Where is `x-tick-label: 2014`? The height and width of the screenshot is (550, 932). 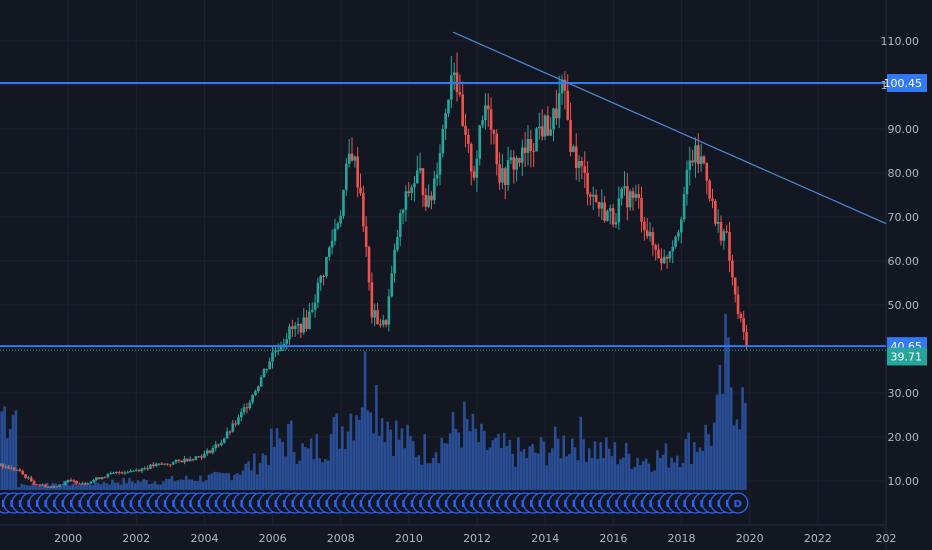
x-tick-label: 2014 is located at coordinates (545, 538).